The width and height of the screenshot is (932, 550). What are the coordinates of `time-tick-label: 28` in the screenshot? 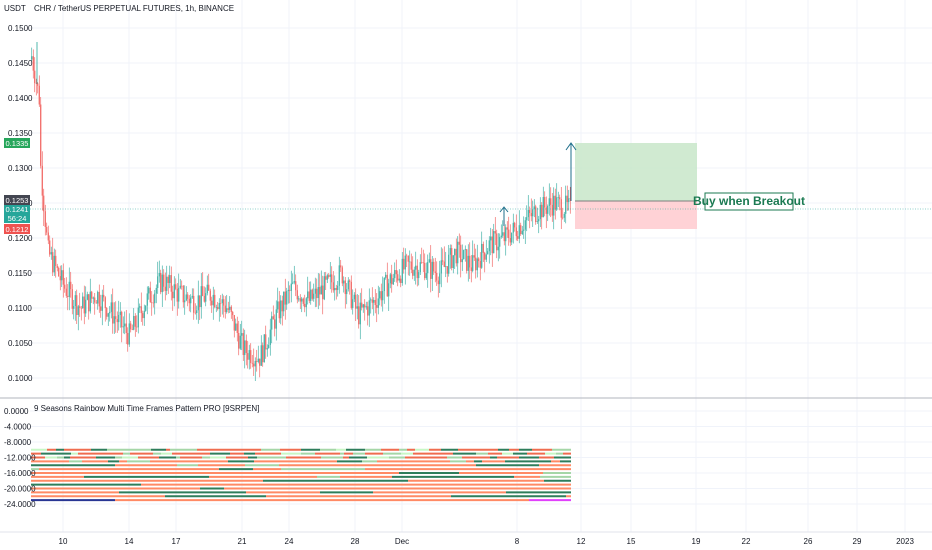 It's located at (355, 541).